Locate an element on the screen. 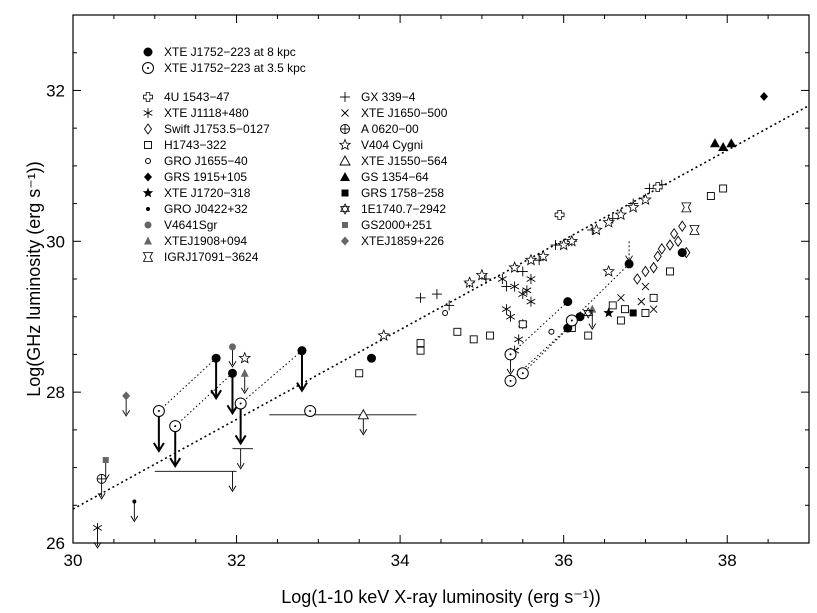  legend-entry: 4U 1543−47 is located at coordinates (186, 97).